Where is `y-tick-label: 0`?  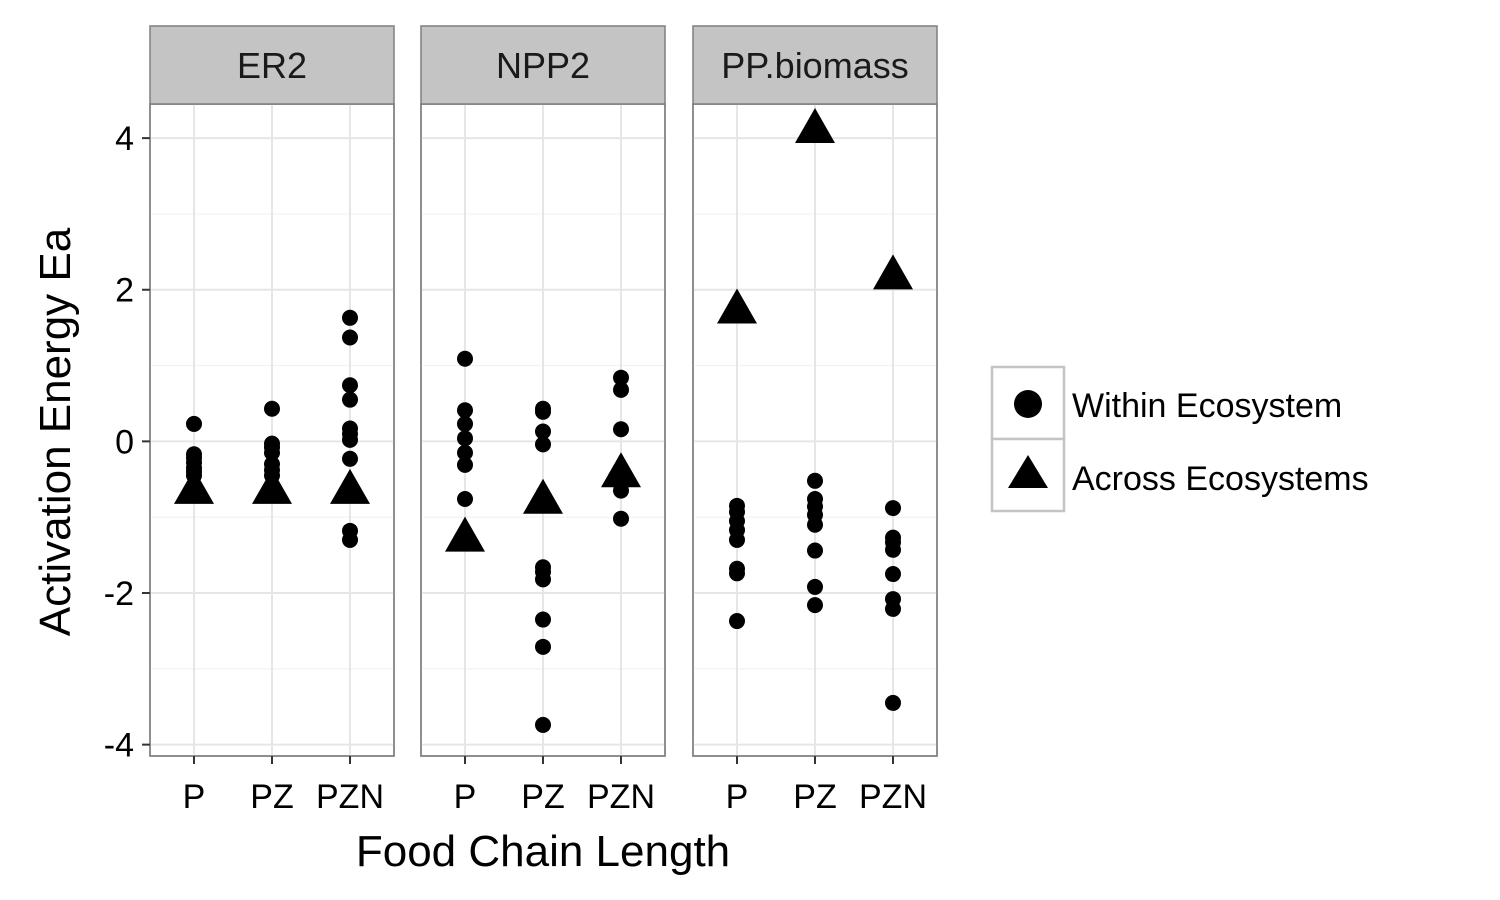 y-tick-label: 0 is located at coordinates (124, 442).